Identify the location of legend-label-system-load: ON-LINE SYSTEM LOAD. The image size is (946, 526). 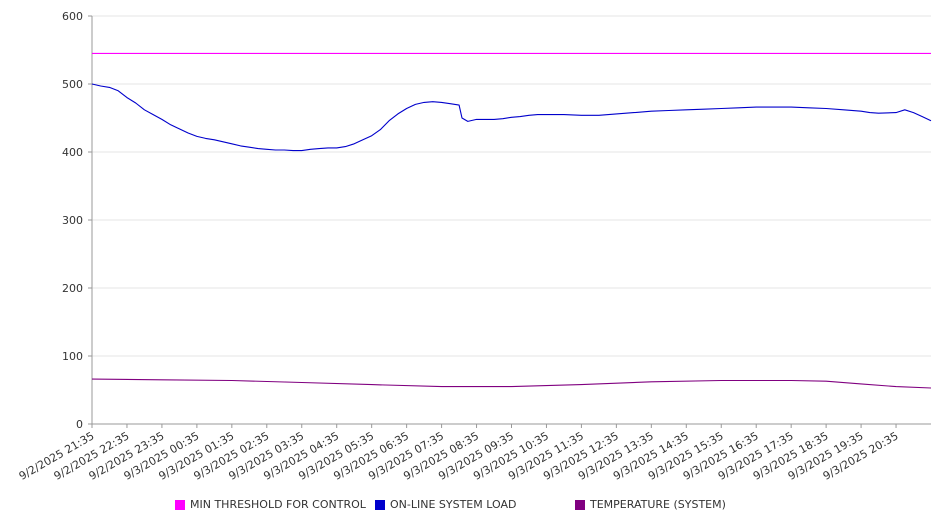
(453, 504).